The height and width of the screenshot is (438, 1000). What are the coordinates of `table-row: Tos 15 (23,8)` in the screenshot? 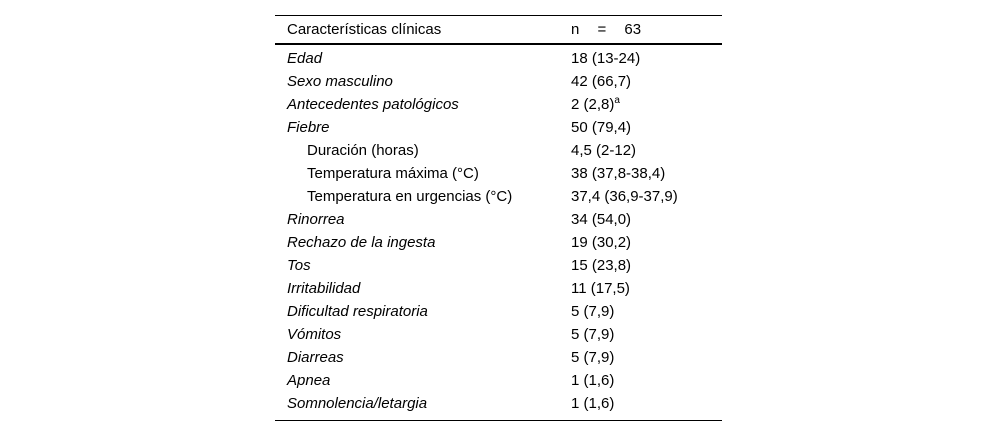 It's located at (498, 265).